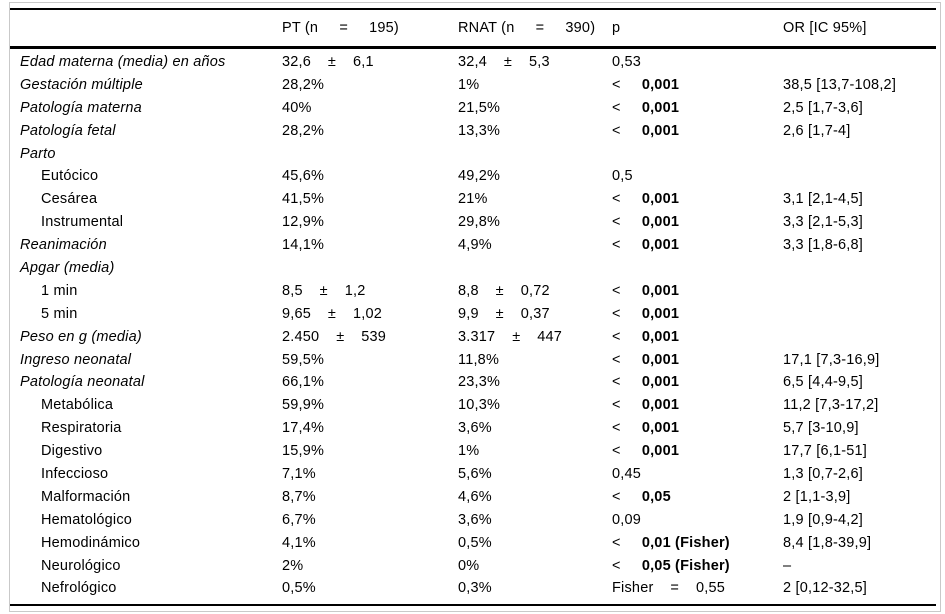 Image resolution: width=945 pixels, height=614 pixels. What do you see at coordinates (473, 566) in the screenshot?
I see `table-row: Neurológico 2% 0% < 0,05 (Fisher) –` at bounding box center [473, 566].